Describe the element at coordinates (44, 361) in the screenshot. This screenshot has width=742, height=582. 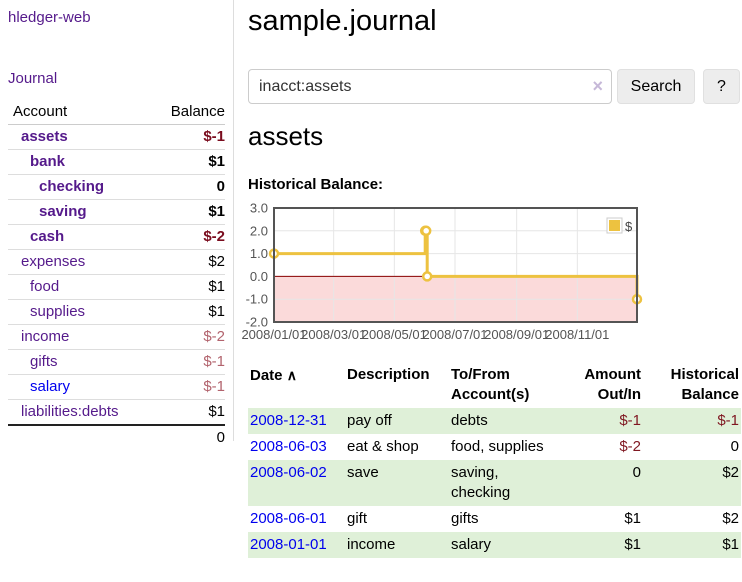
I see `account-link-gifts: gifts` at that location.